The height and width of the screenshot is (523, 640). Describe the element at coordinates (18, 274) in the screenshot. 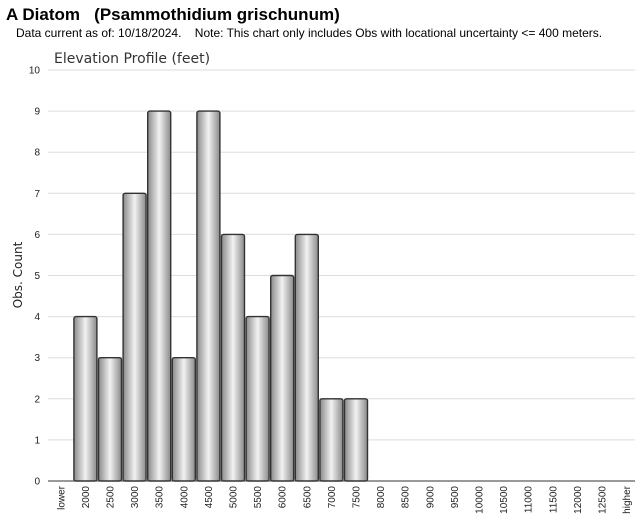

I see `y-axis-label: Obs. Count` at that location.